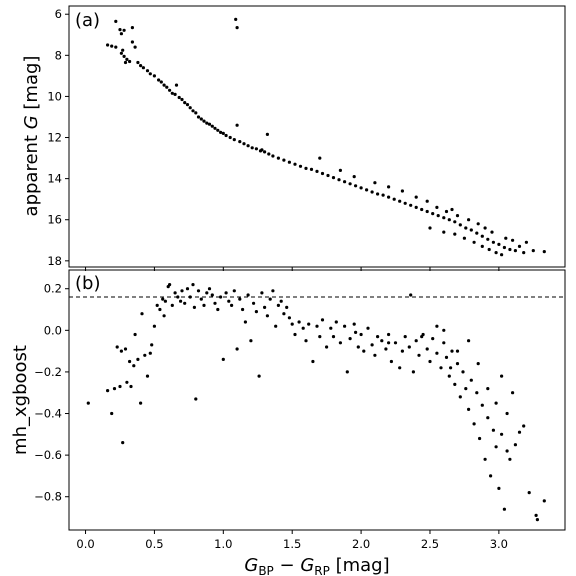 Image resolution: width=576 pixels, height=576 pixels. What do you see at coordinates (48, 414) in the screenshot?
I see `y-tick-label: −0.4` at bounding box center [48, 414].